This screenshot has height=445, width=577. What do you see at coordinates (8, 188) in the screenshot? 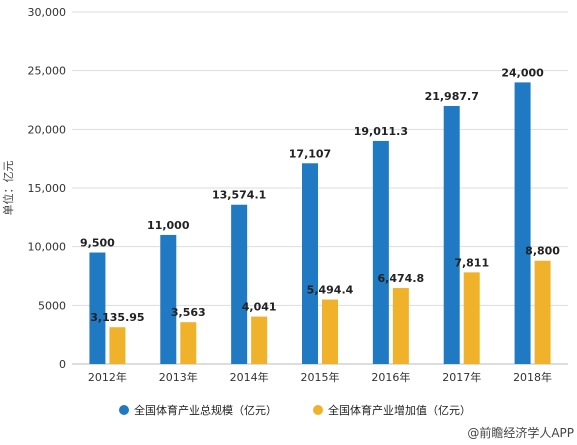
I see `y-axis-label: 单位：亿元` at bounding box center [8, 188].